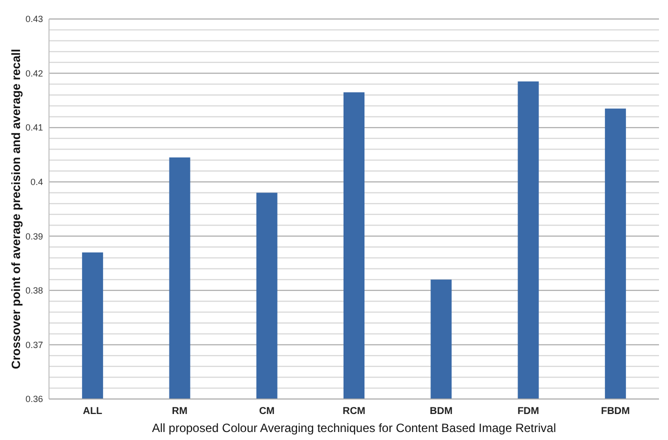  Describe the element at coordinates (34, 399) in the screenshot. I see `y-tick-label: 0.36` at that location.